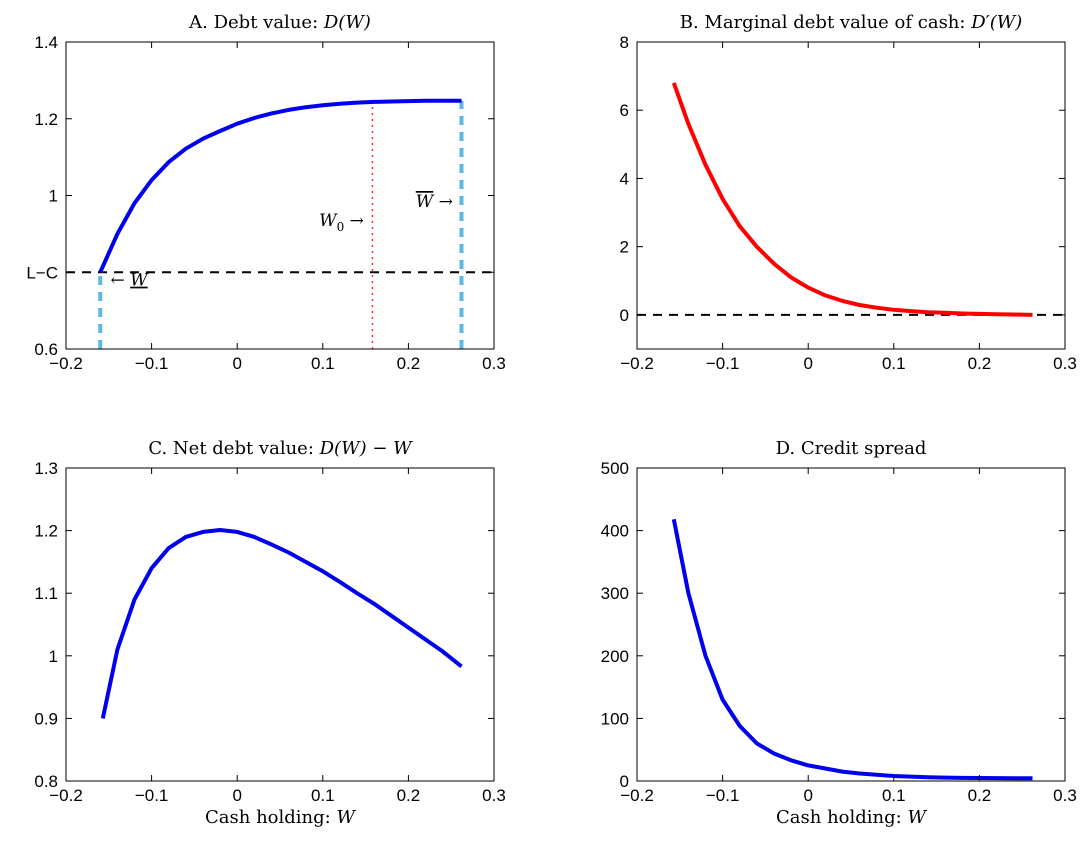  I want to click on chart-b-axes-box, so click(851, 195).